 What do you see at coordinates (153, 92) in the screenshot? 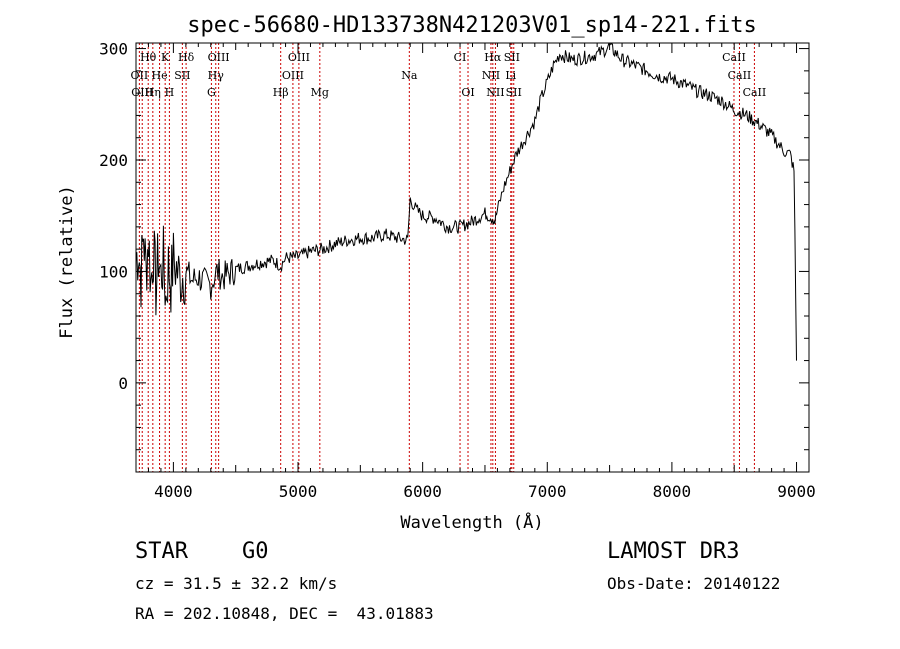
I see `line-label: Hη` at bounding box center [153, 92].